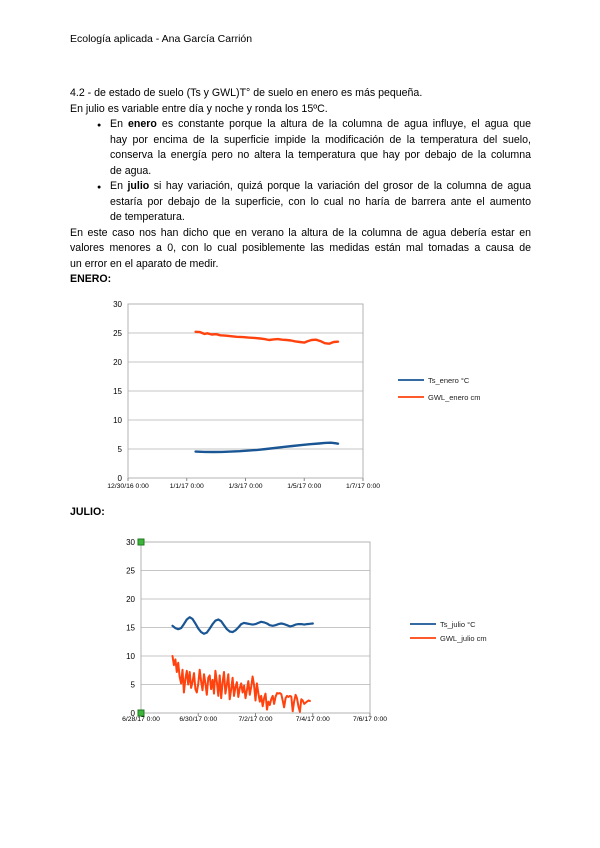 This screenshot has height=848, width=600. What do you see at coordinates (141, 719) in the screenshot?
I see `x-tick-label: 6/28/17 0:00` at bounding box center [141, 719].